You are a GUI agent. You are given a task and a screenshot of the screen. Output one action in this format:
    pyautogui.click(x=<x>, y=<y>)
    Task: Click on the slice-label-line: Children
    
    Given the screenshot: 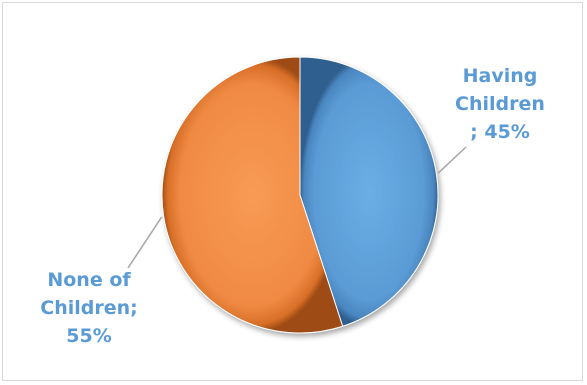 What is the action you would take?
    pyautogui.click(x=500, y=104)
    